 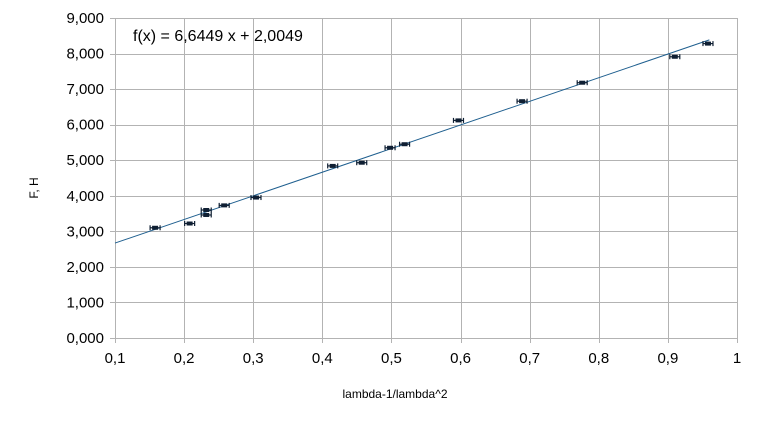 What do you see at coordinates (391, 358) in the screenshot?
I see `x-tick-label: 0,5` at bounding box center [391, 358].